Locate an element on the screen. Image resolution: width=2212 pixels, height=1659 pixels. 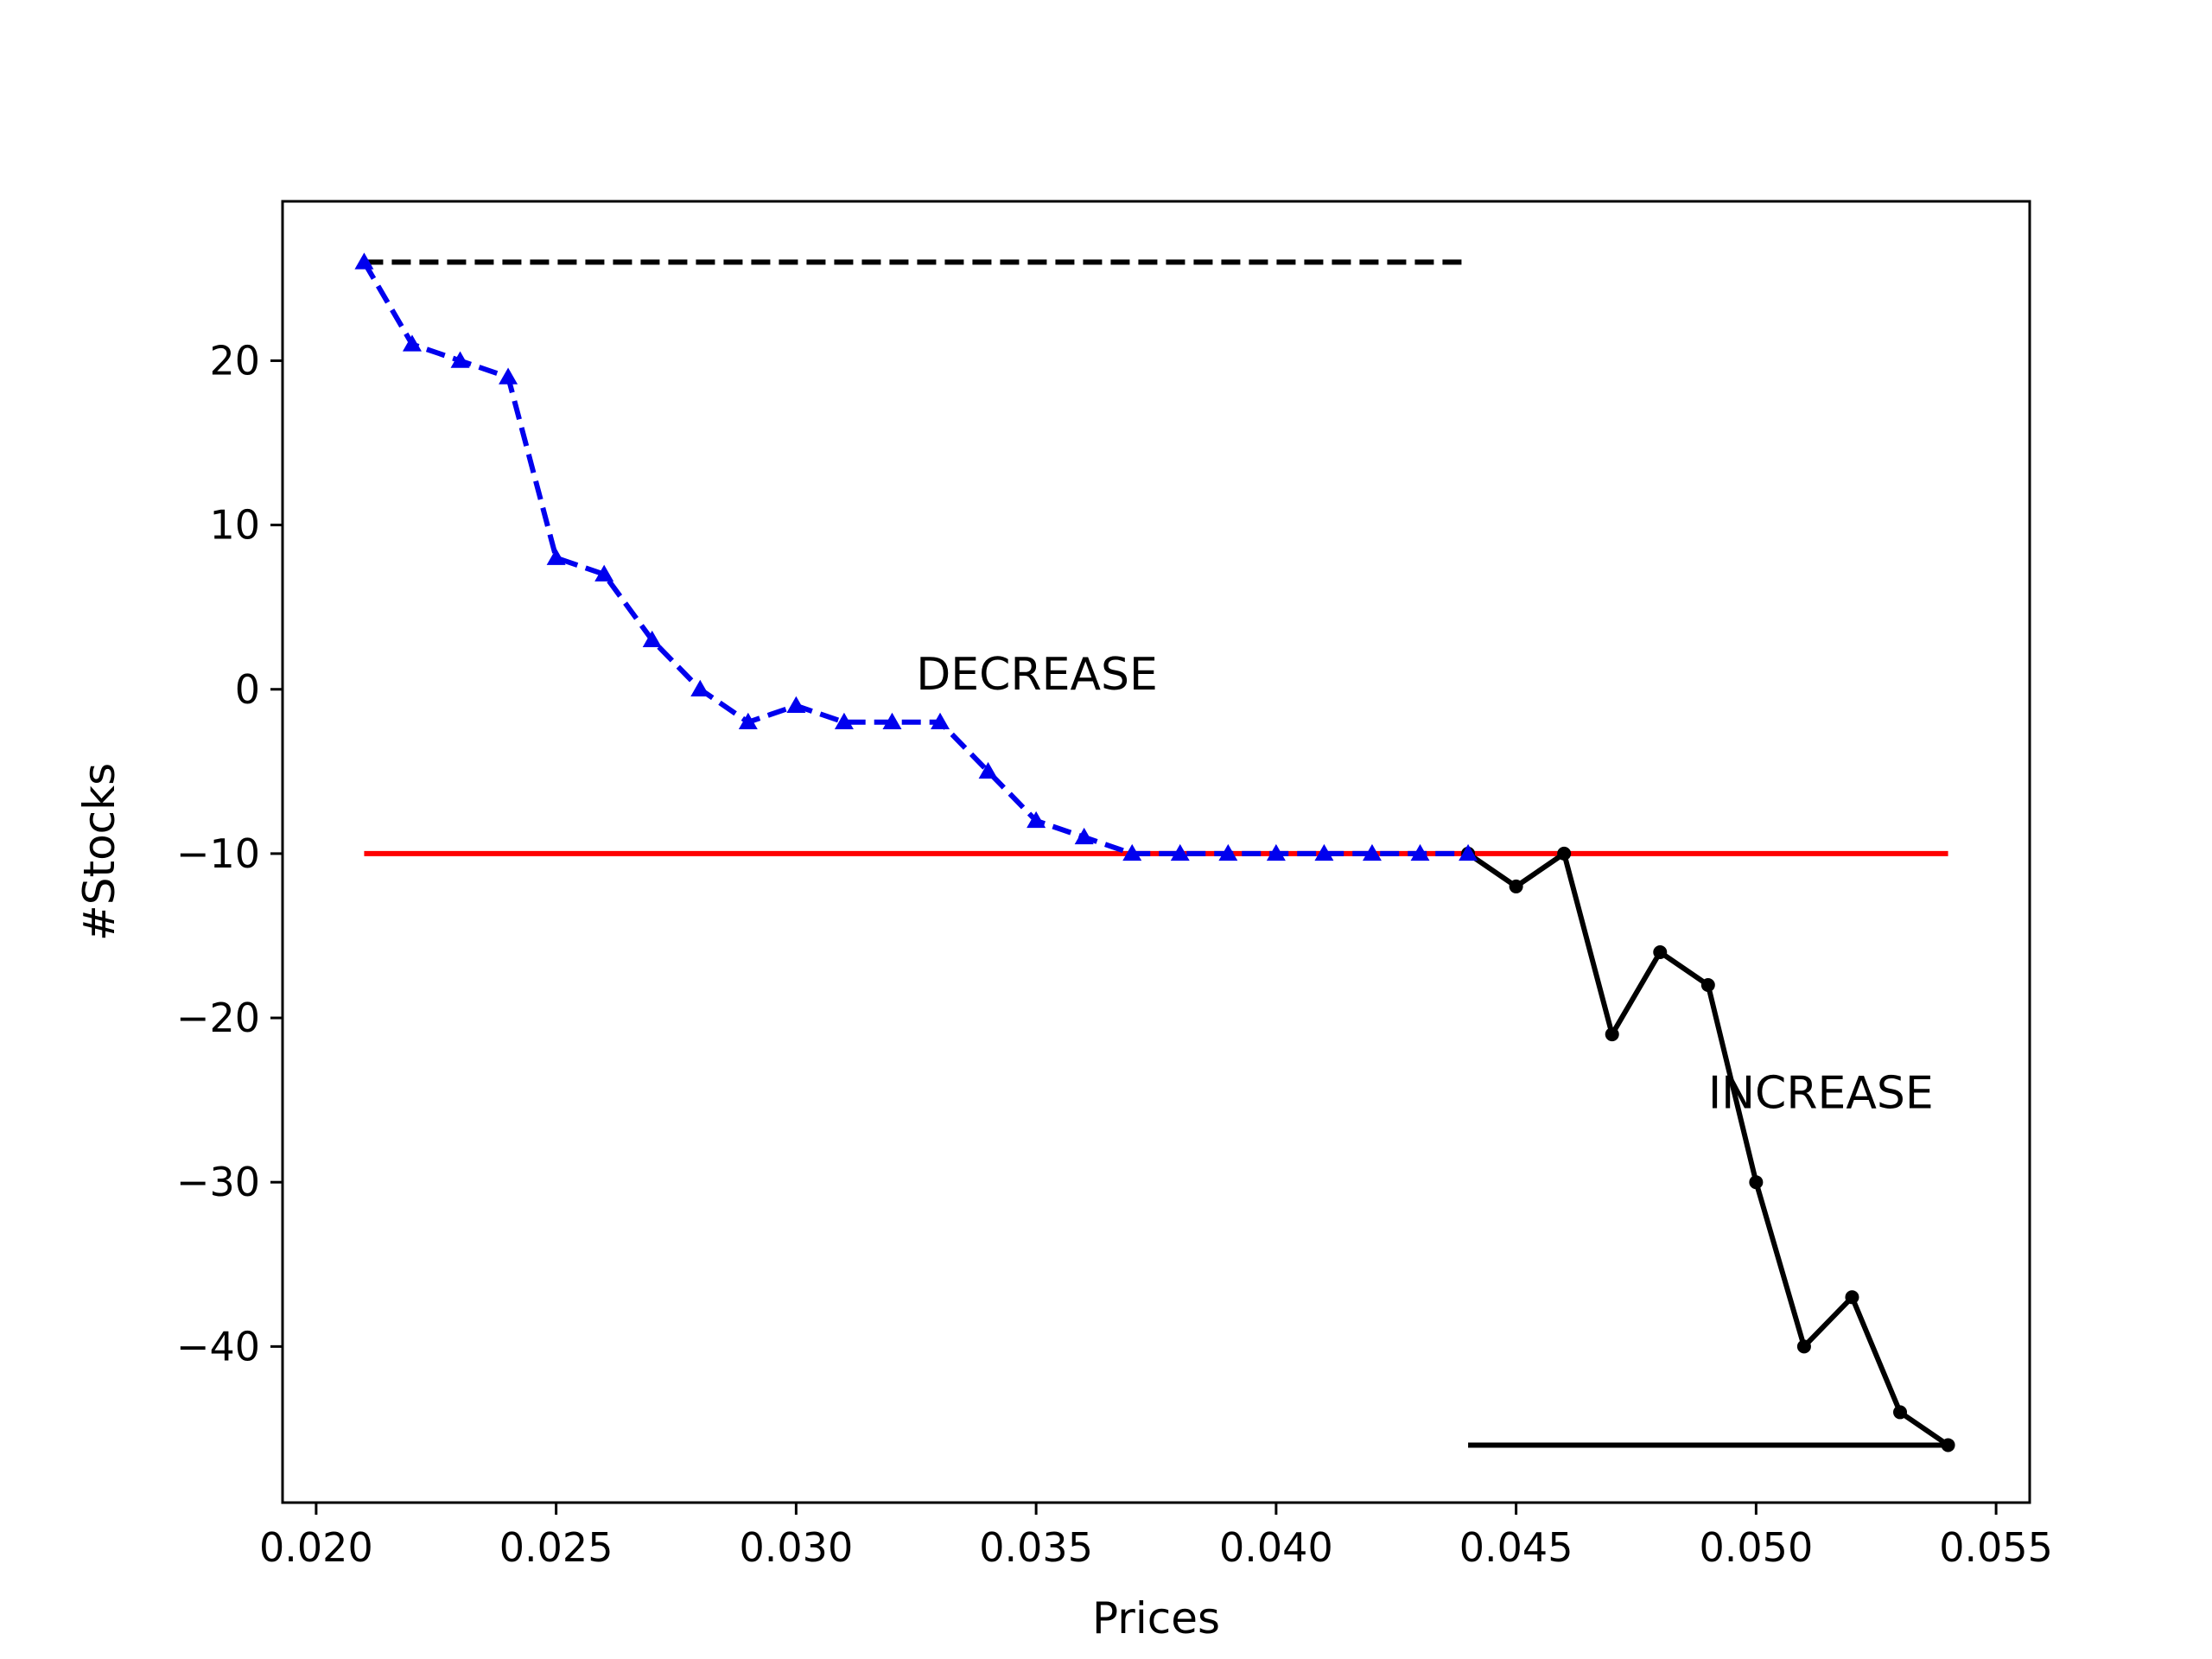
series-line is located at coordinates (1708, 1148).